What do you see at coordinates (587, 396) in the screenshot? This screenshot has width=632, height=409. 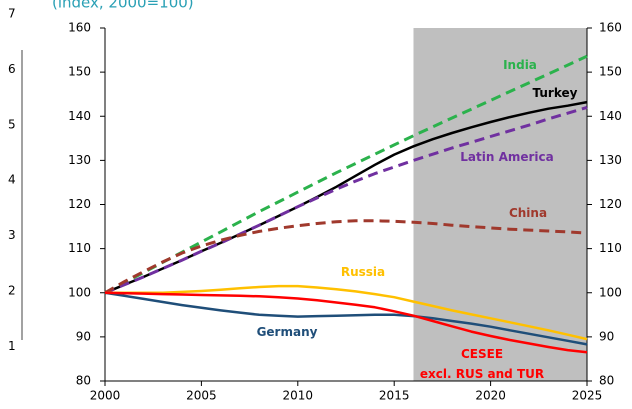 I see `x-tick-label: 2025` at bounding box center [587, 396].